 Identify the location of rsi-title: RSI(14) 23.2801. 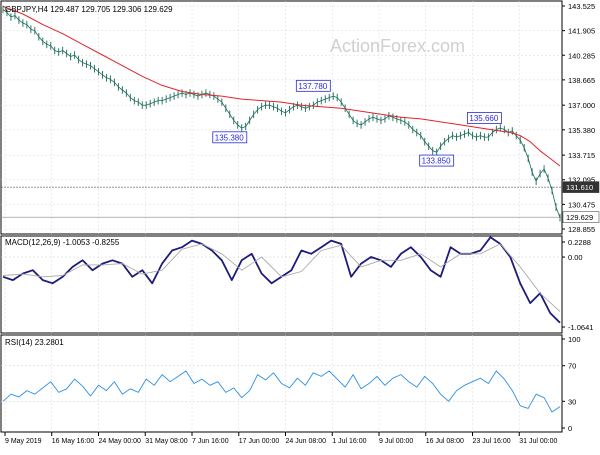
(34, 342).